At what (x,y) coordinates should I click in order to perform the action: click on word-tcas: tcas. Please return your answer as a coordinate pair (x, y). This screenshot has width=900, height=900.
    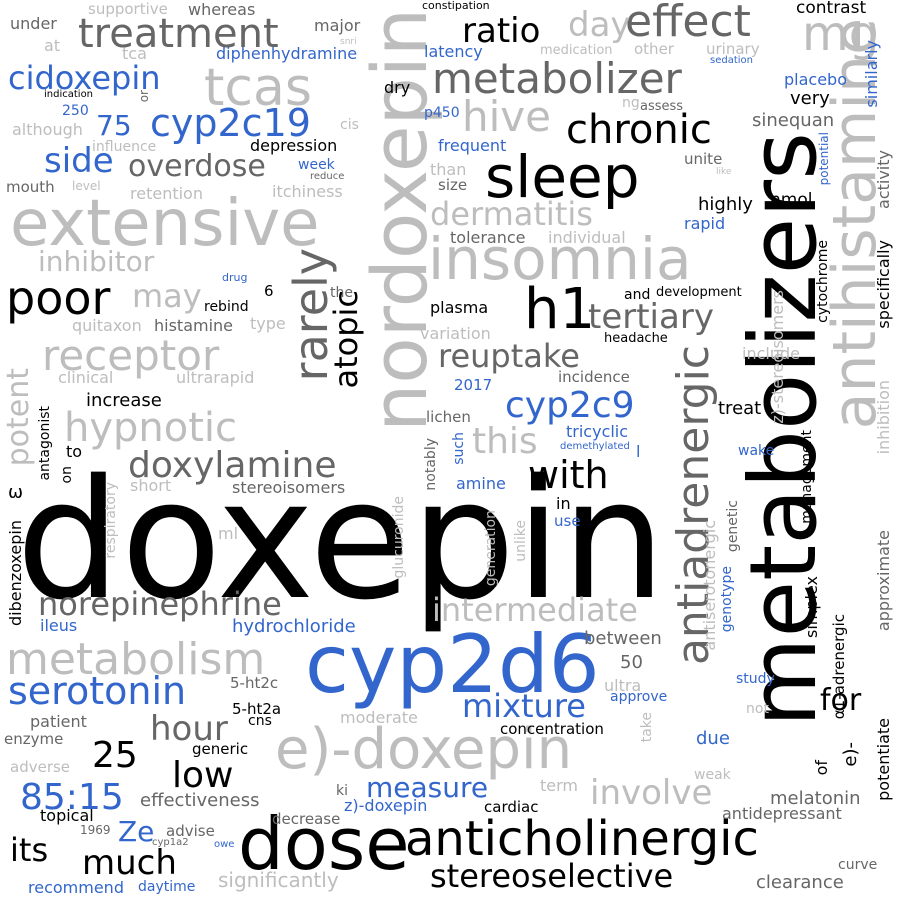
    Looking at the image, I should click on (258, 88).